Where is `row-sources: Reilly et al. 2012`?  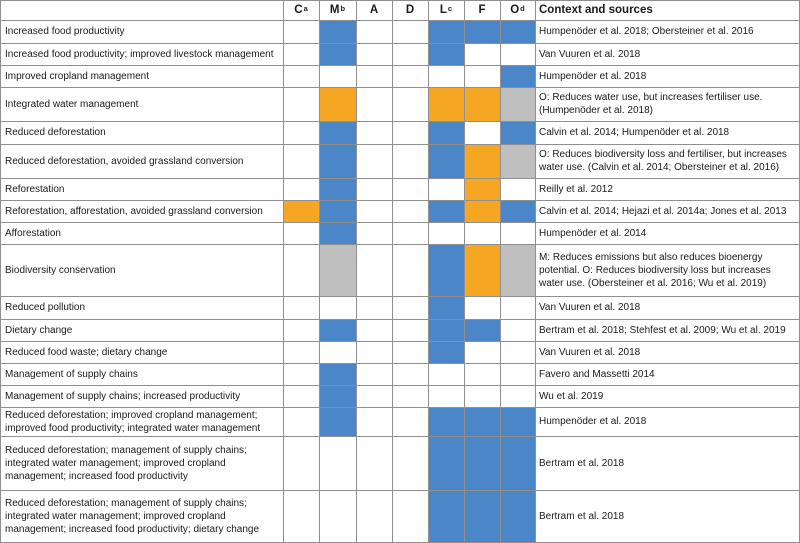 row-sources: Reilly et al. 2012 is located at coordinates (576, 189).